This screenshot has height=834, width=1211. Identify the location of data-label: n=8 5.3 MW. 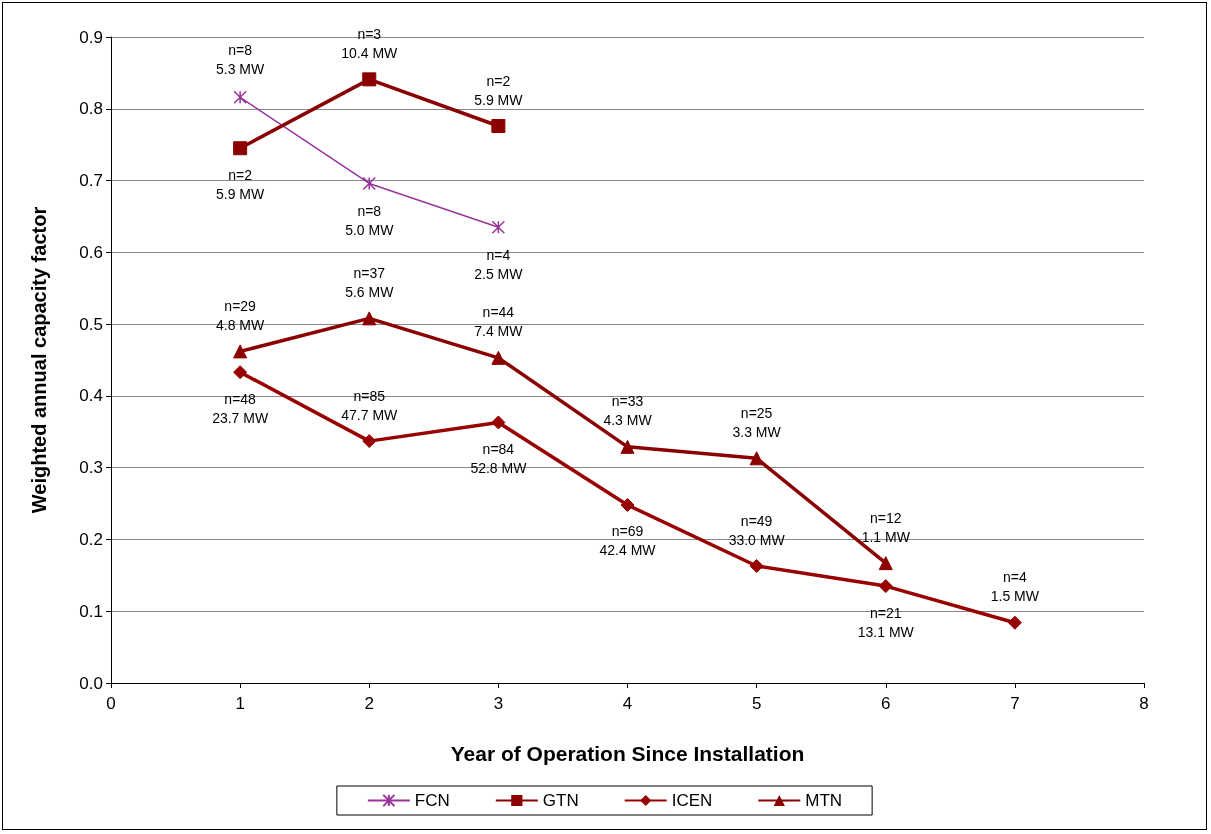
(241, 60).